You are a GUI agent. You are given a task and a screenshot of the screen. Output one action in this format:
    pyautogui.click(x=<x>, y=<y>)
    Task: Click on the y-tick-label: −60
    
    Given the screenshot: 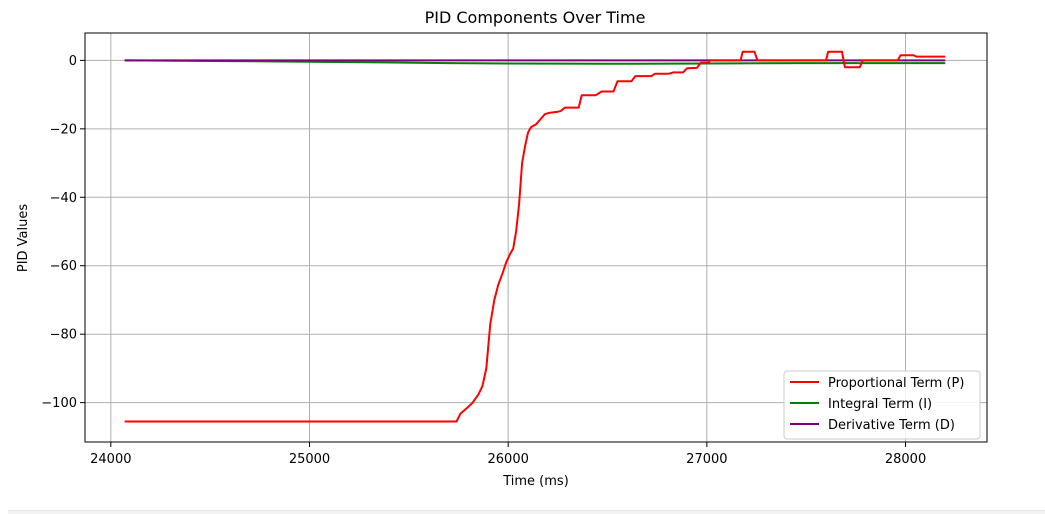 What is the action you would take?
    pyautogui.click(x=63, y=266)
    